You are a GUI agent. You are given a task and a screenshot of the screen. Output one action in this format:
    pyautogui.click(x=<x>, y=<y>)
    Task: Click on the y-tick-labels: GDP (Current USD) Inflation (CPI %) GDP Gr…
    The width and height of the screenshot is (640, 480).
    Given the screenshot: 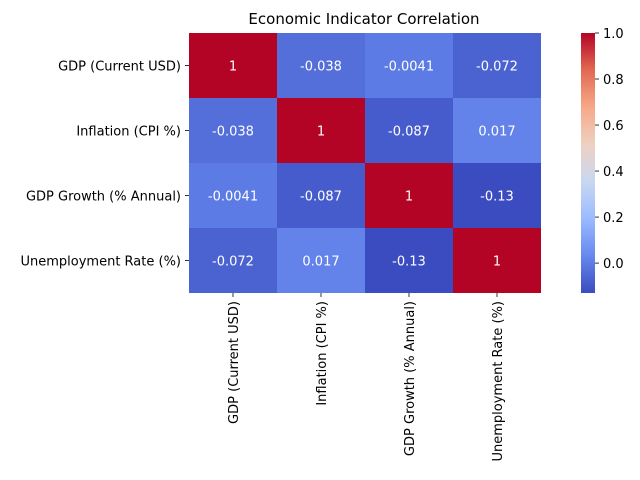 What is the action you would take?
    pyautogui.click(x=105, y=165)
    